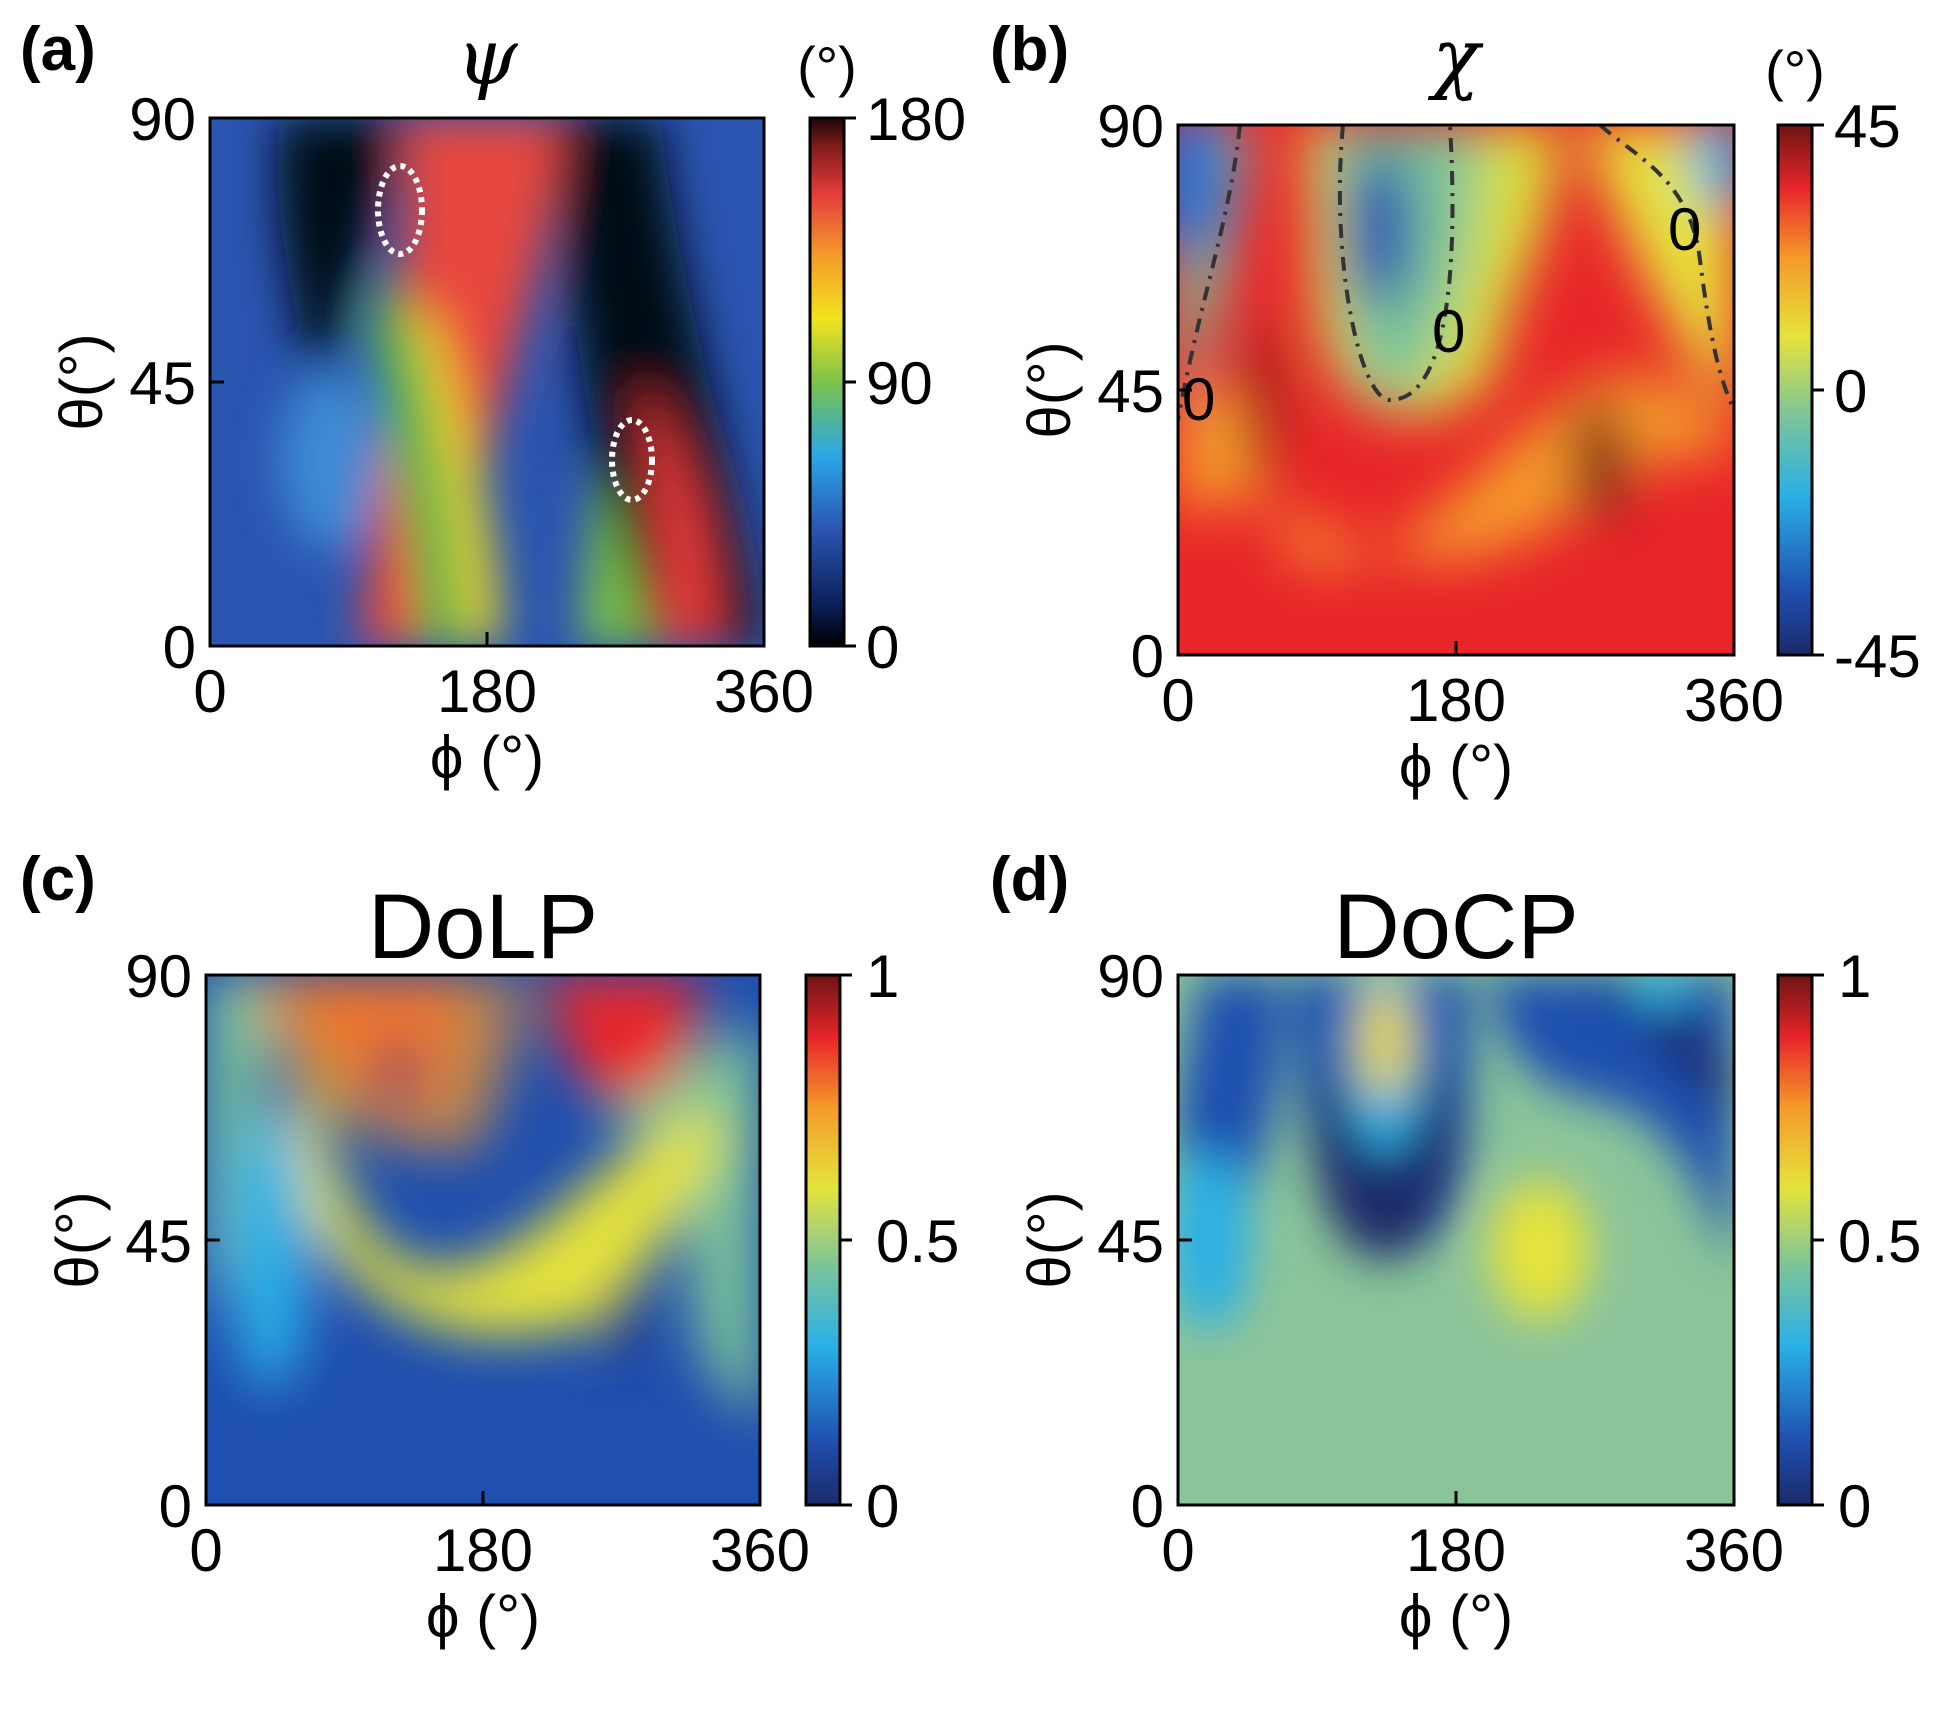 This screenshot has width=1938, height=1714. Describe the element at coordinates (1879, 1241) in the screenshot. I see `panel-d-cbar-tick-mid: 0.5` at that location.